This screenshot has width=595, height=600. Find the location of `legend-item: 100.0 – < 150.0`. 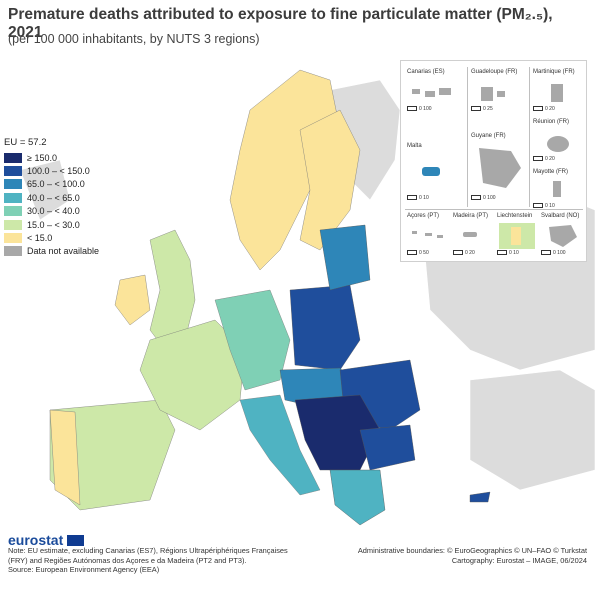

legend-item: 100.0 – < 150.0 is located at coordinates (64, 170).